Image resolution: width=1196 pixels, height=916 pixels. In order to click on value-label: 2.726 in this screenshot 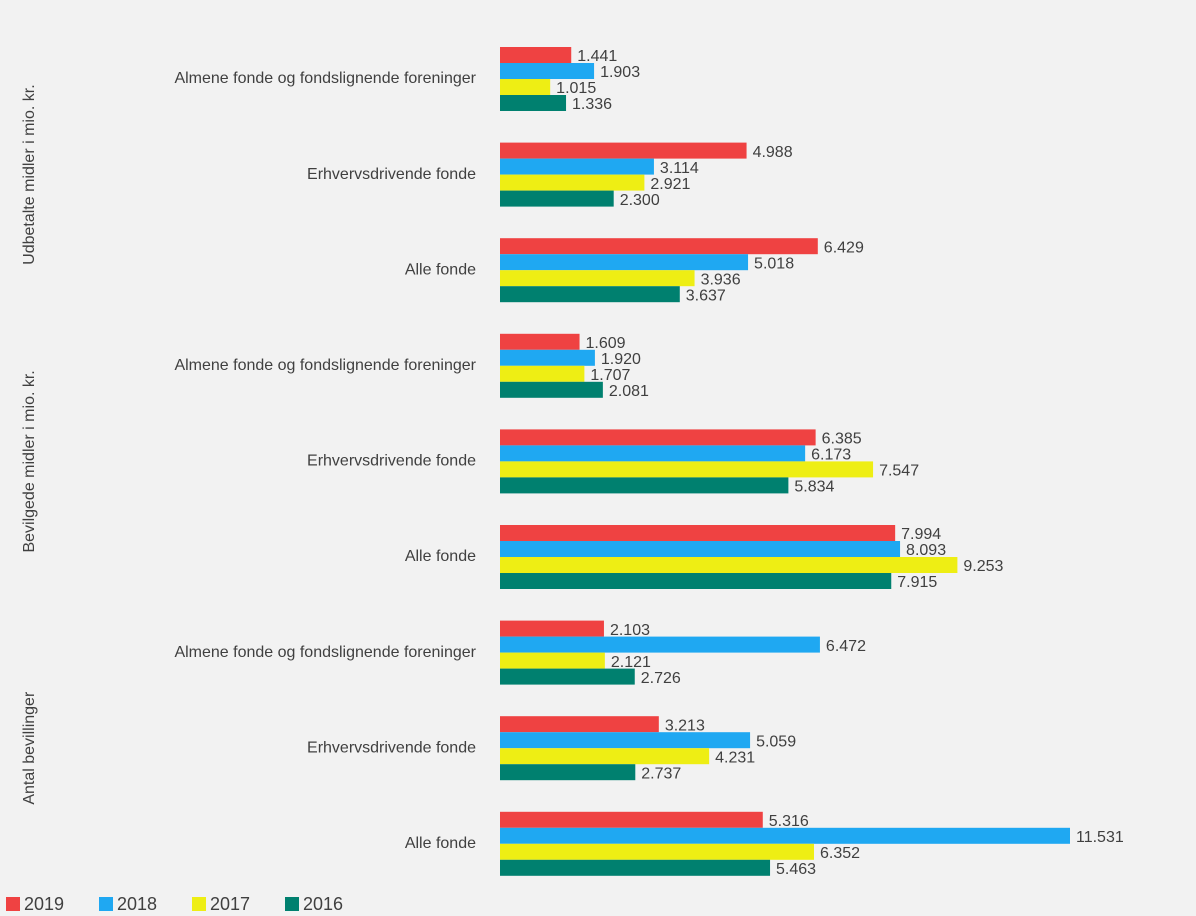, I will do `click(661, 678)`.